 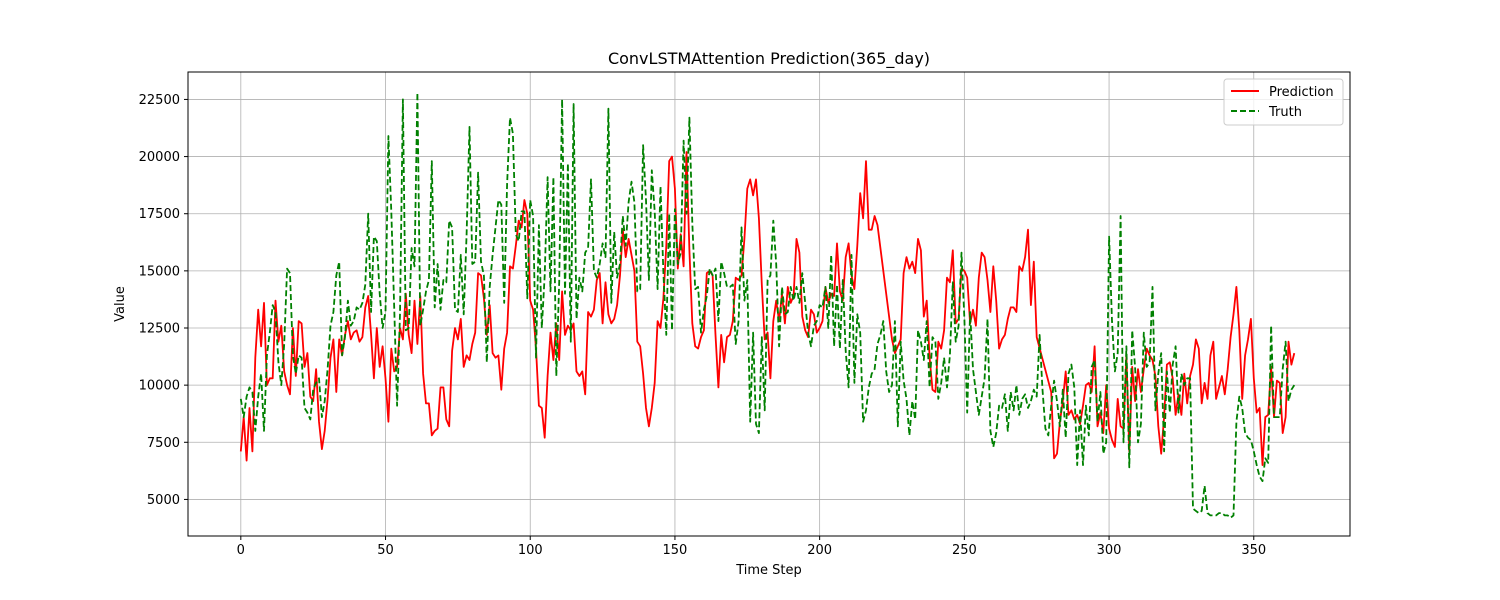 What do you see at coordinates (159, 100) in the screenshot?
I see `y-tick-label: 22500` at bounding box center [159, 100].